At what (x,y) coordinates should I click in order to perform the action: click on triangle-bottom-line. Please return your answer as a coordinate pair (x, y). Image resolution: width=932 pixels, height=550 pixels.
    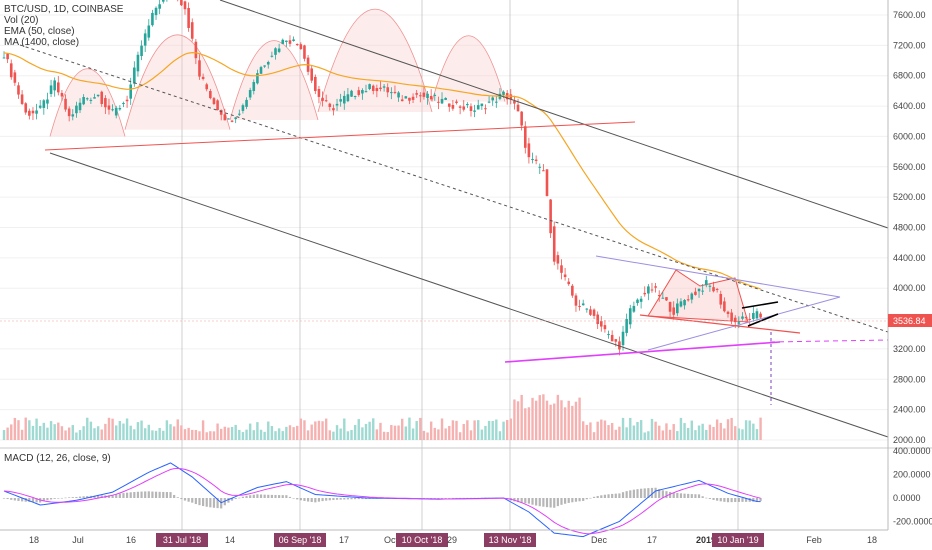
    Looking at the image, I should click on (744, 323).